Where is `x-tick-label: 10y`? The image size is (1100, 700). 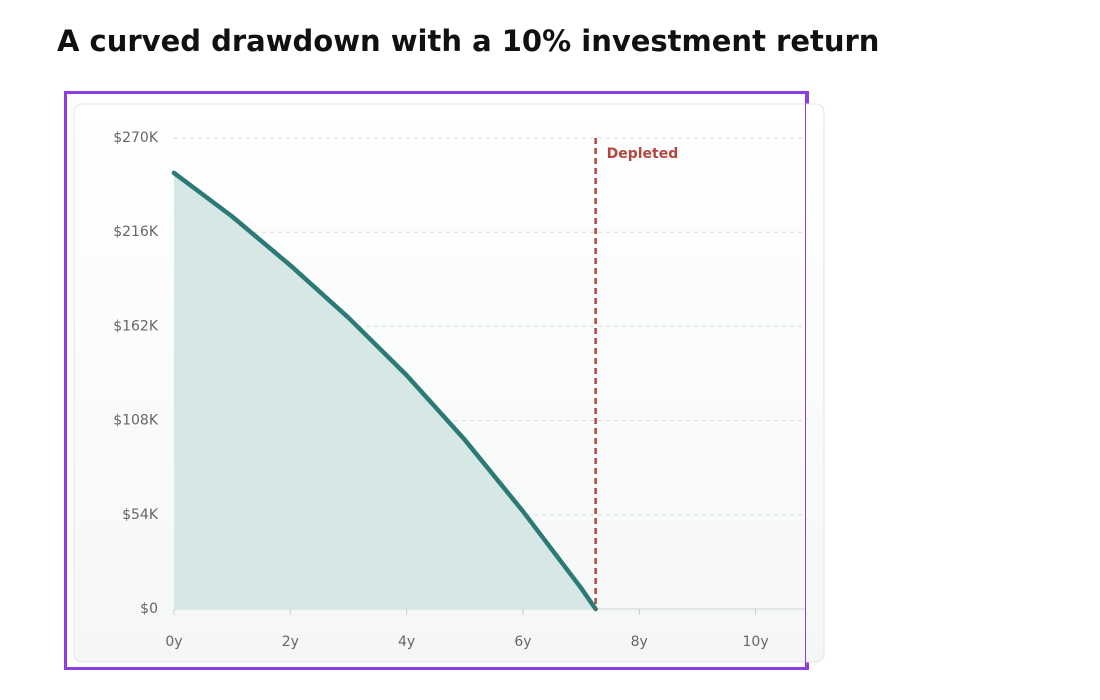 x-tick-label: 10y is located at coordinates (756, 642).